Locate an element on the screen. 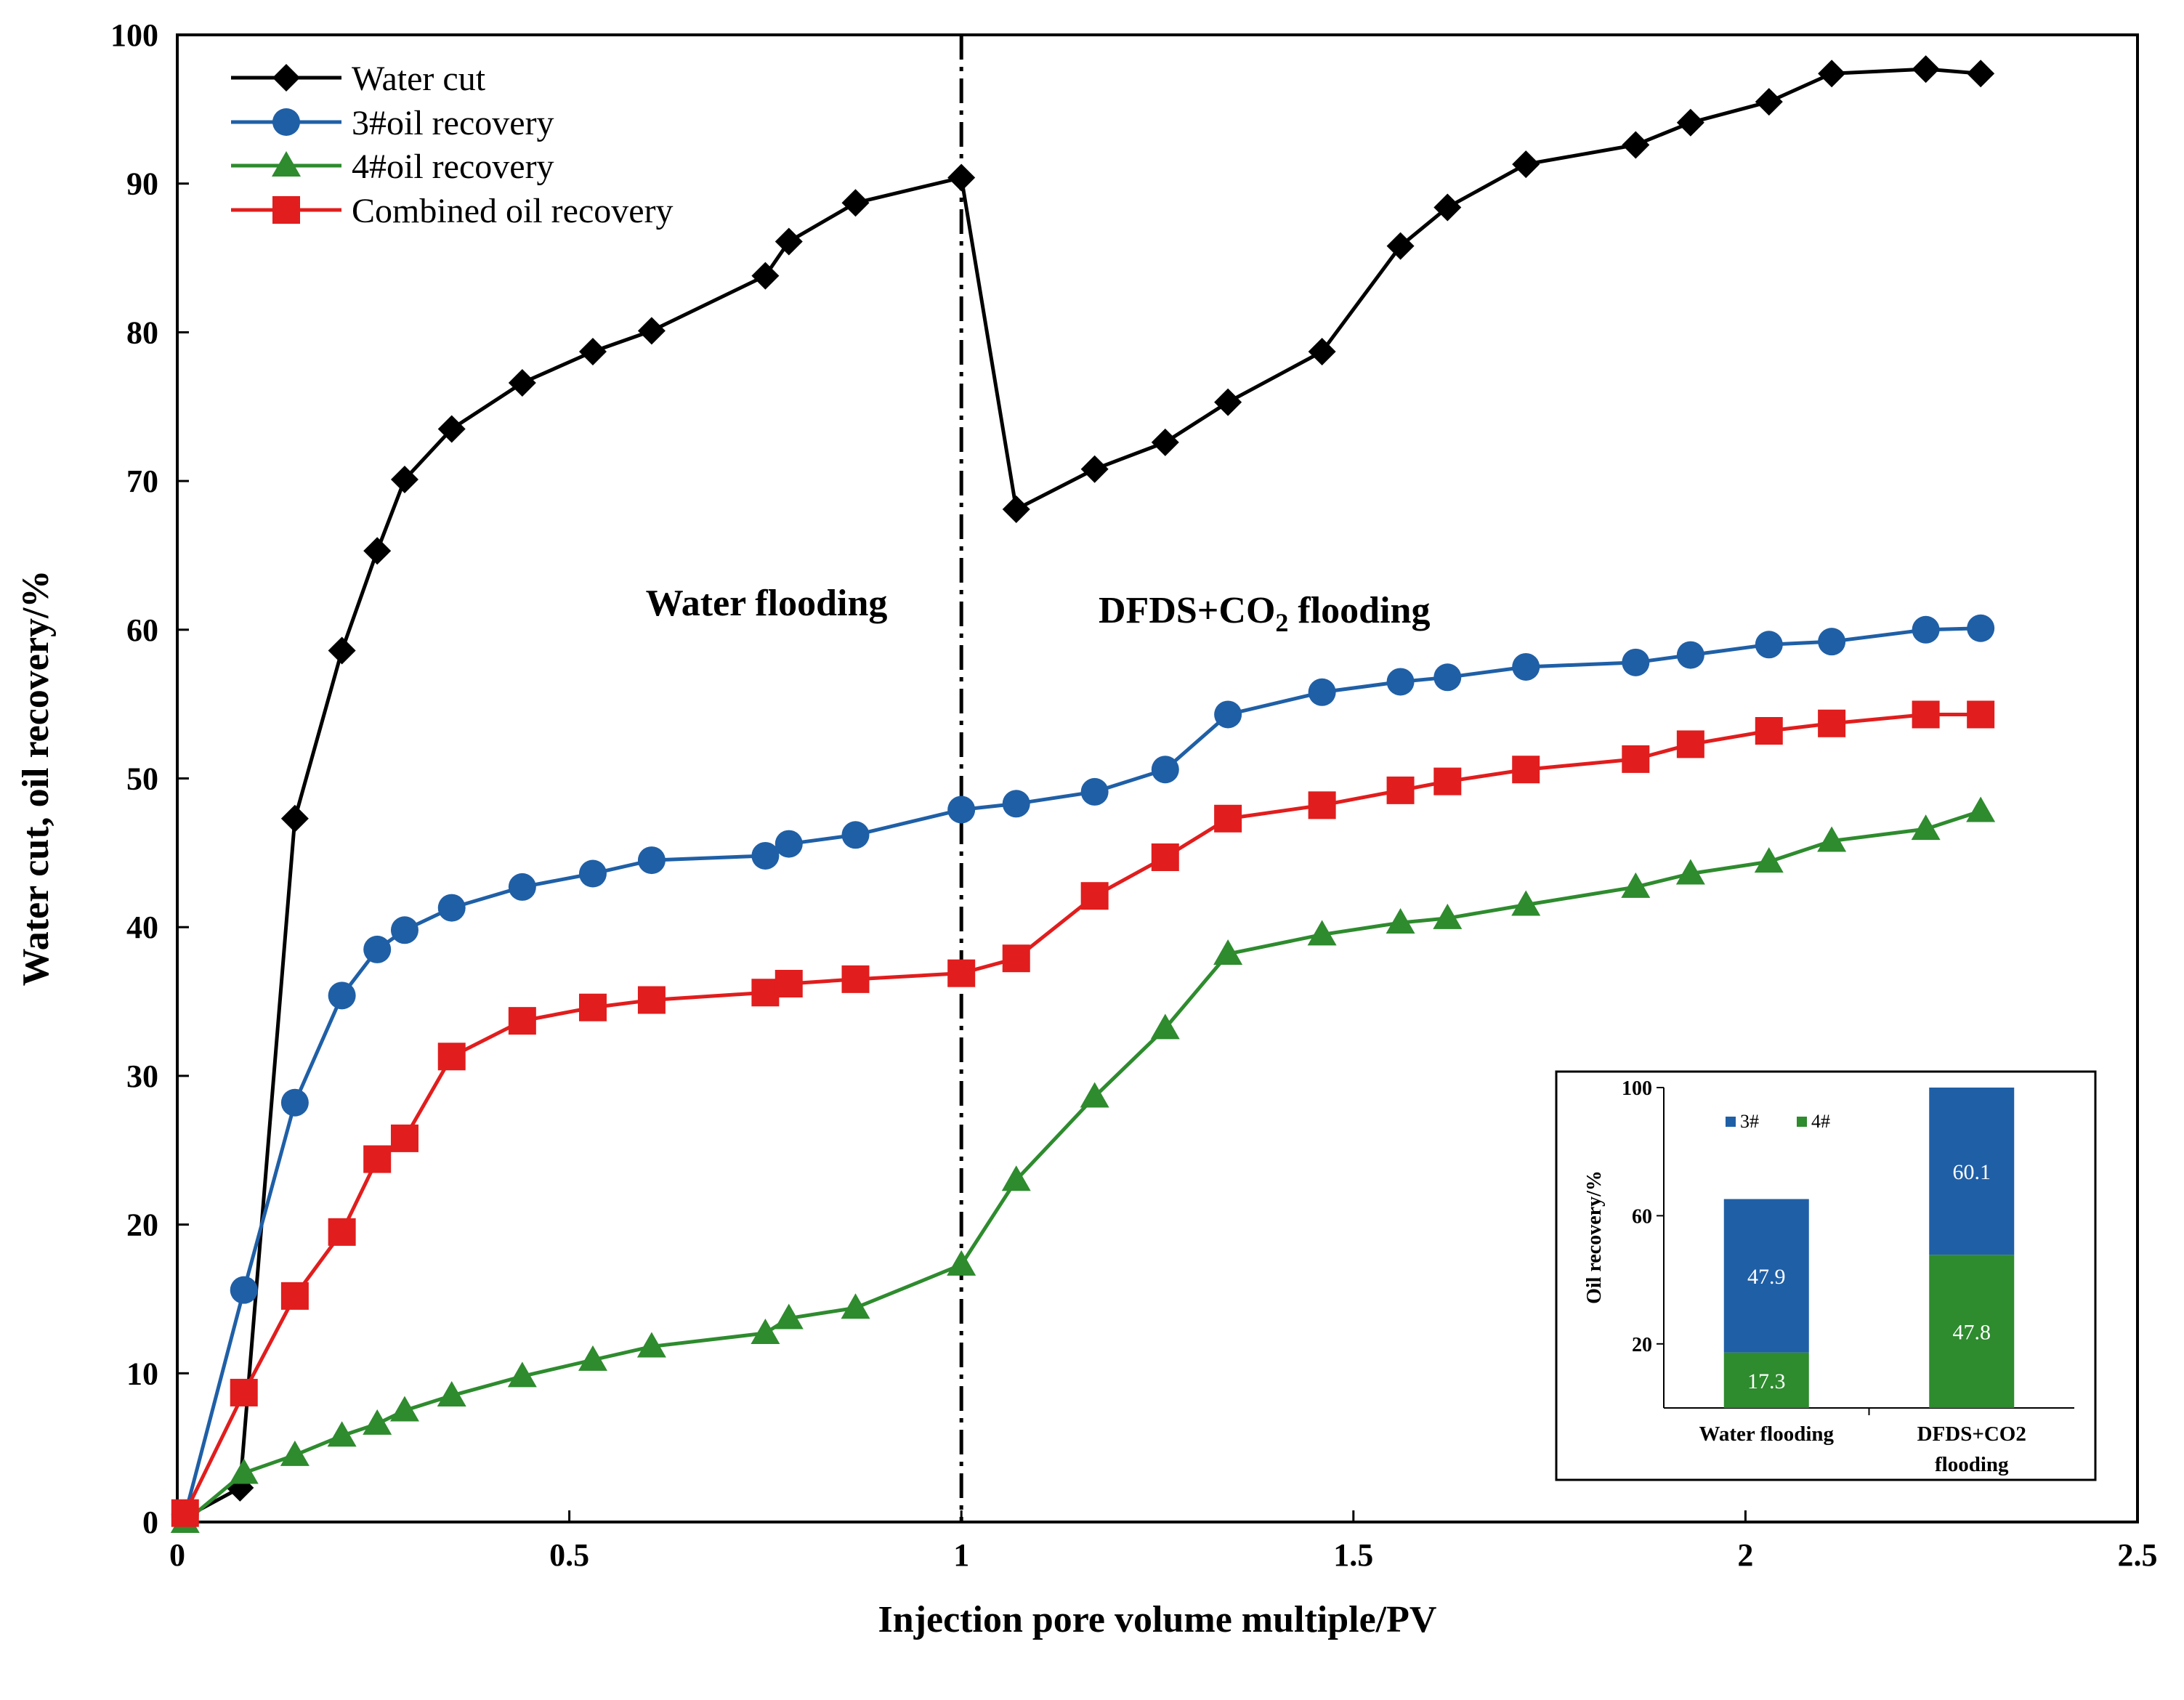  inset-bar-value-label: 47.8 is located at coordinates (1972, 1333).